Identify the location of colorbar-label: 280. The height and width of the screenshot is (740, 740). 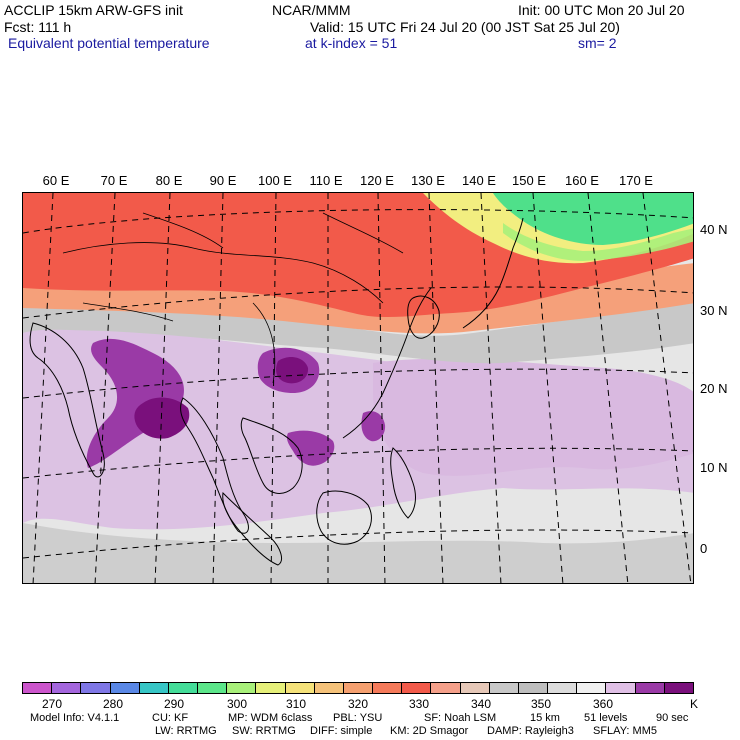
(113, 704).